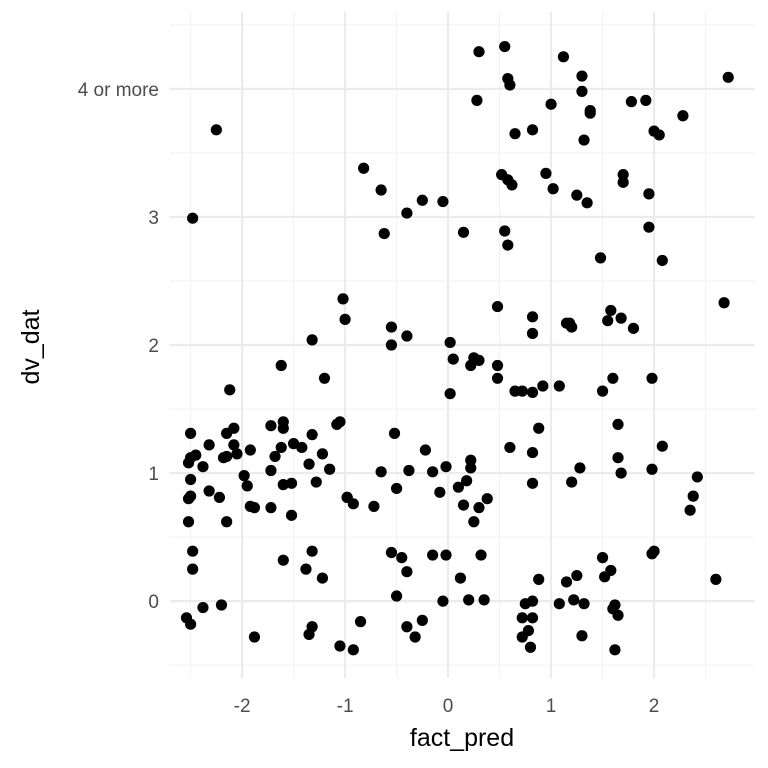 The width and height of the screenshot is (768, 768). What do you see at coordinates (462, 738) in the screenshot?
I see `x-axis-title: fact_pred` at bounding box center [462, 738].